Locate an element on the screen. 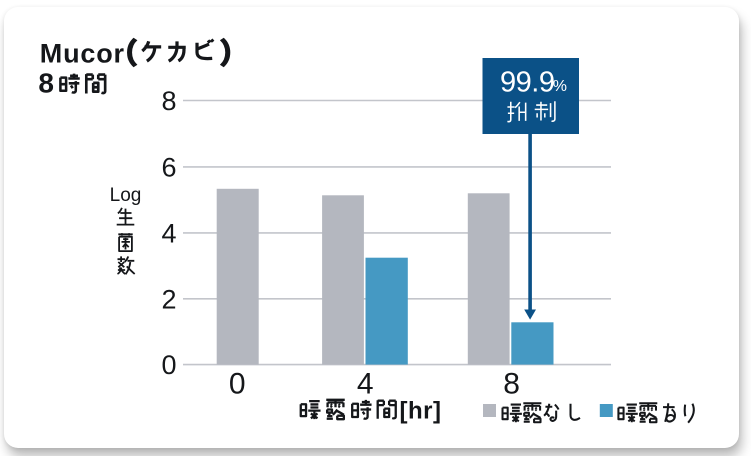 This screenshot has width=751, height=456. svg-text: Log is located at coordinates (126, 195).